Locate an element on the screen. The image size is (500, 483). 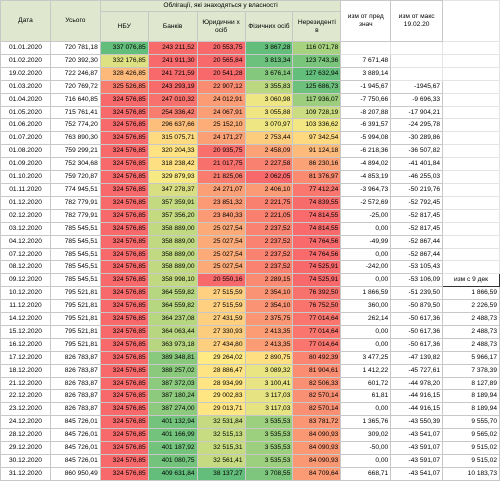
header-banks: Банків is located at coordinates (172, 26).